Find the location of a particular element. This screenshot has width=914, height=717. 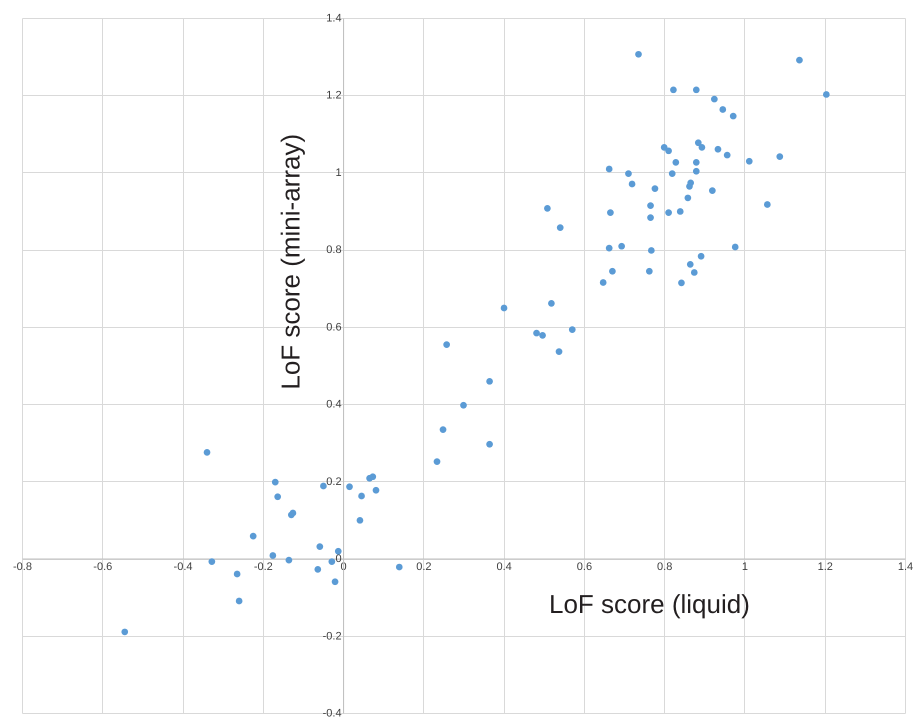

y-tick-label: 0.6 is located at coordinates (334, 327).